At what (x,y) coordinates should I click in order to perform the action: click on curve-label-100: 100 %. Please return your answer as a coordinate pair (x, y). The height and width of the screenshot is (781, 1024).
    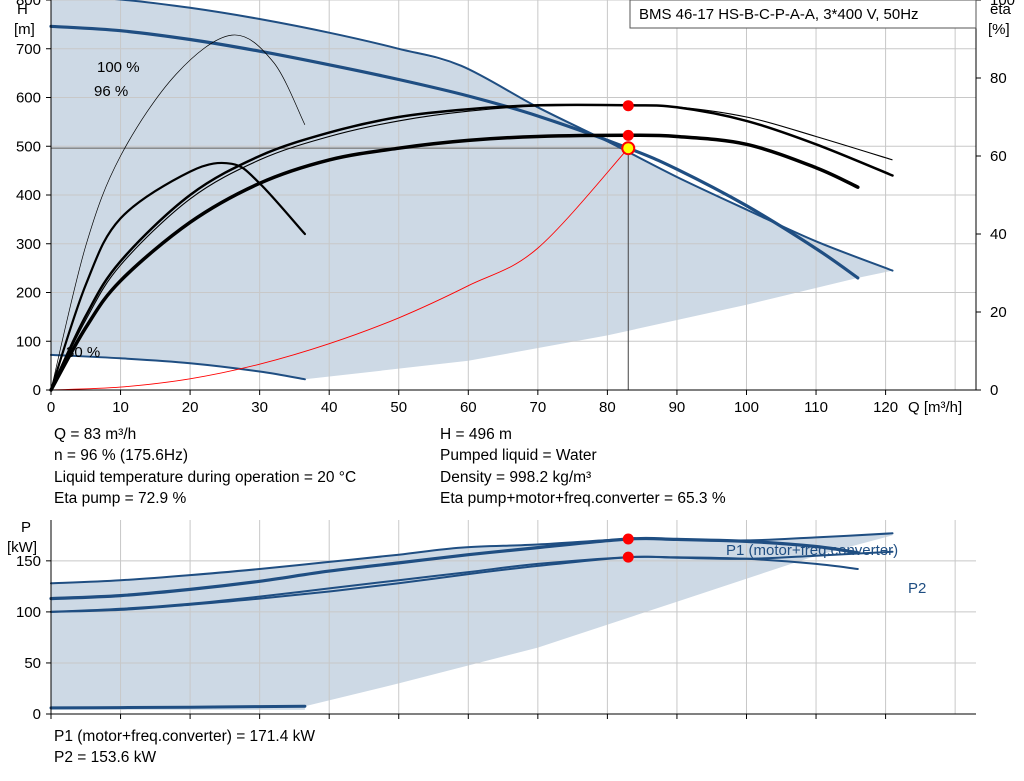
    Looking at the image, I should click on (118, 67).